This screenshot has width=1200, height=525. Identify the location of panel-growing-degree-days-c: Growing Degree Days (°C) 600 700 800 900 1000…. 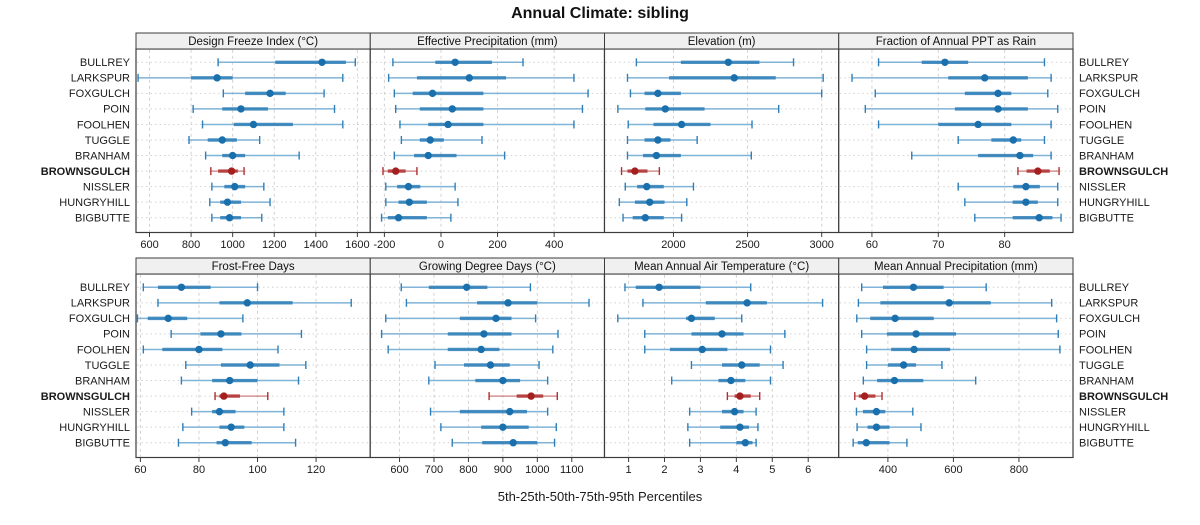
(487, 366).